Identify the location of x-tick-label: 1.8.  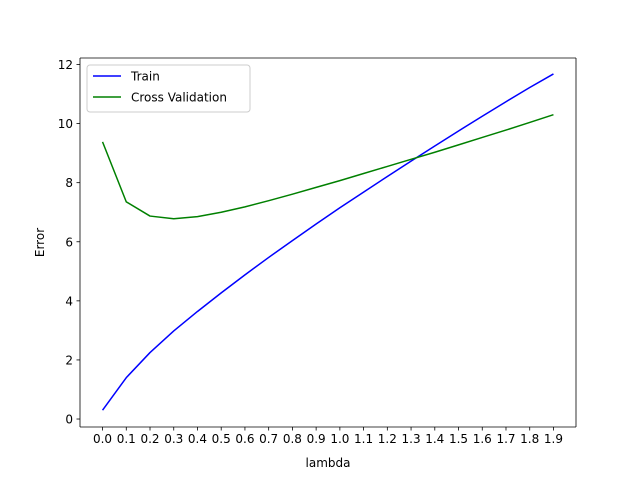
(529, 439).